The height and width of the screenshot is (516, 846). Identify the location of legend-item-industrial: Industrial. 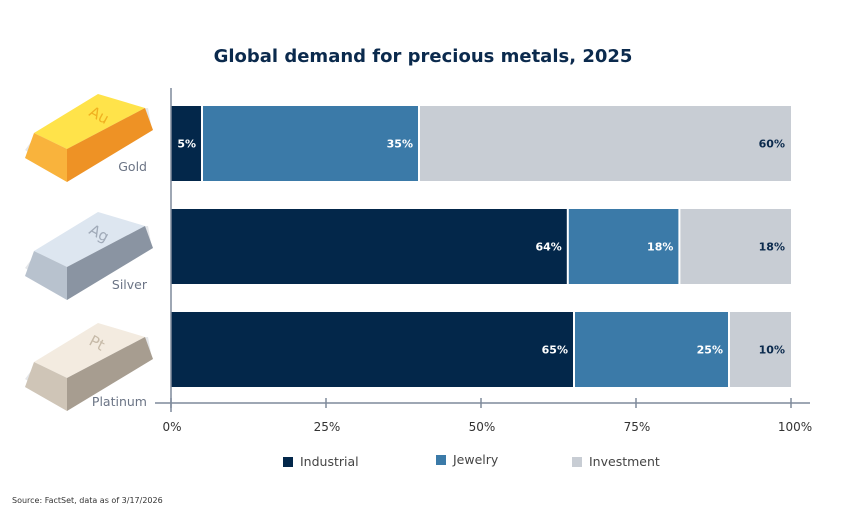
(321, 461).